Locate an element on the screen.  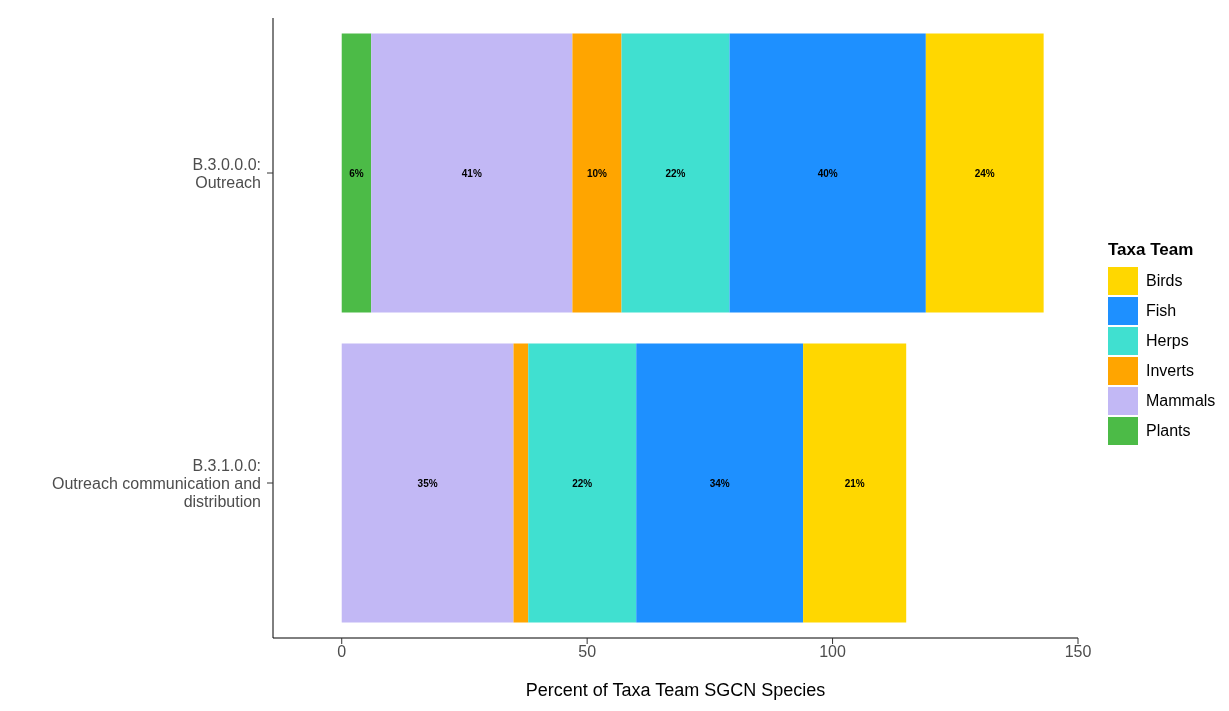
data-label: 34% is located at coordinates (719, 483).